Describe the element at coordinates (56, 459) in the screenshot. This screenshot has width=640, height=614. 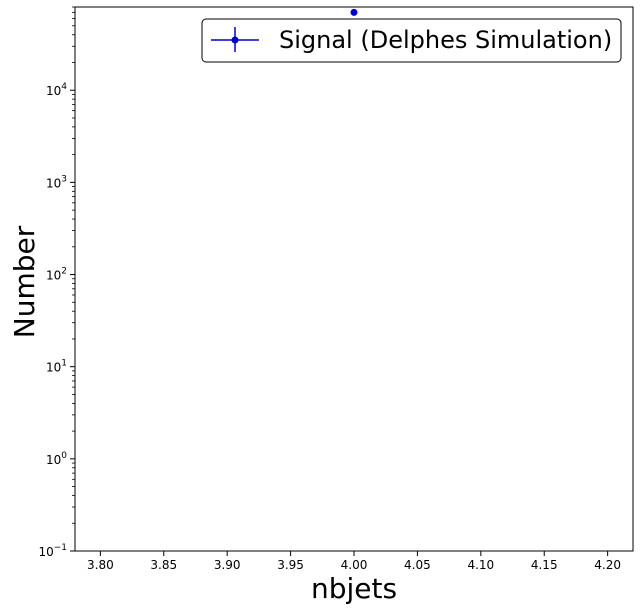
I see `y-tick-label: 10⁰` at that location.